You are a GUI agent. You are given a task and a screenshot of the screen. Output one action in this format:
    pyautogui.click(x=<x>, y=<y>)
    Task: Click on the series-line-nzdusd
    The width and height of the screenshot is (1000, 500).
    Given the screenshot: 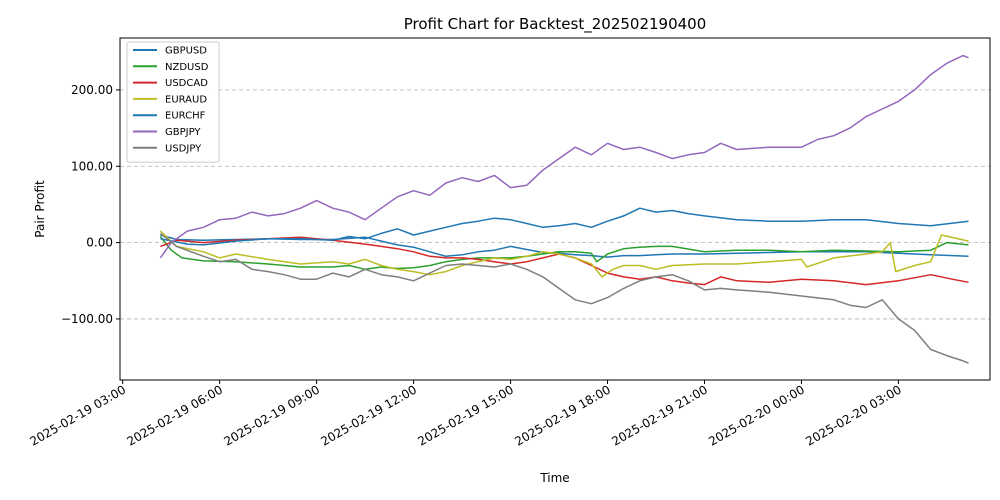 What is the action you would take?
    pyautogui.click(x=564, y=253)
    